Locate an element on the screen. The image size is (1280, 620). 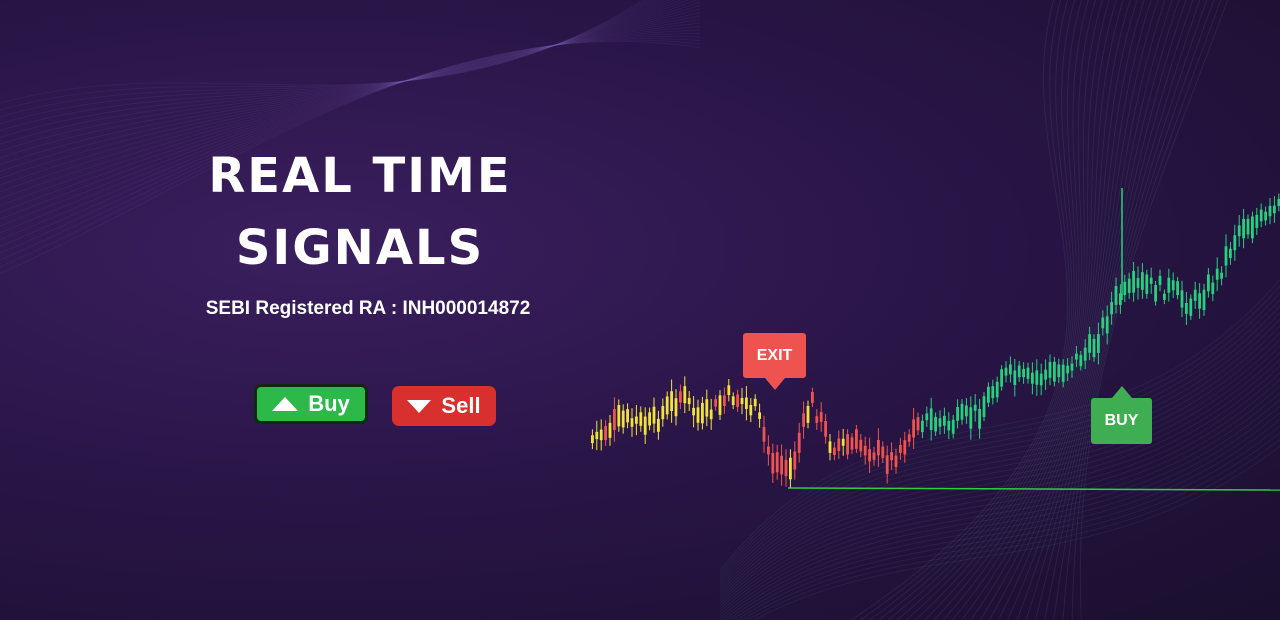
triangle-down-icon is located at coordinates (419, 406).